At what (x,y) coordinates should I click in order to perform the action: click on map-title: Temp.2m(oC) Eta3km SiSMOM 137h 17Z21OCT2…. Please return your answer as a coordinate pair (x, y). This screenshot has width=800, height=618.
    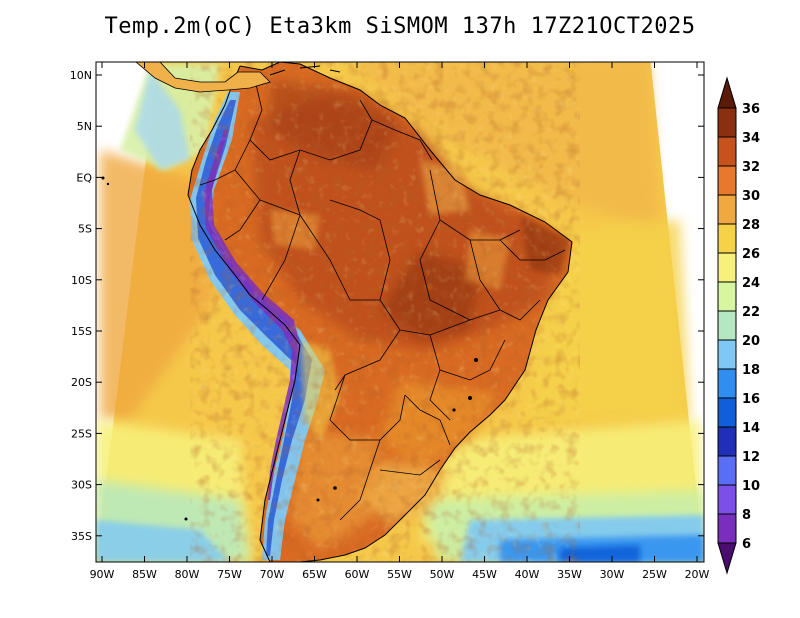
    Looking at the image, I should click on (400, 26).